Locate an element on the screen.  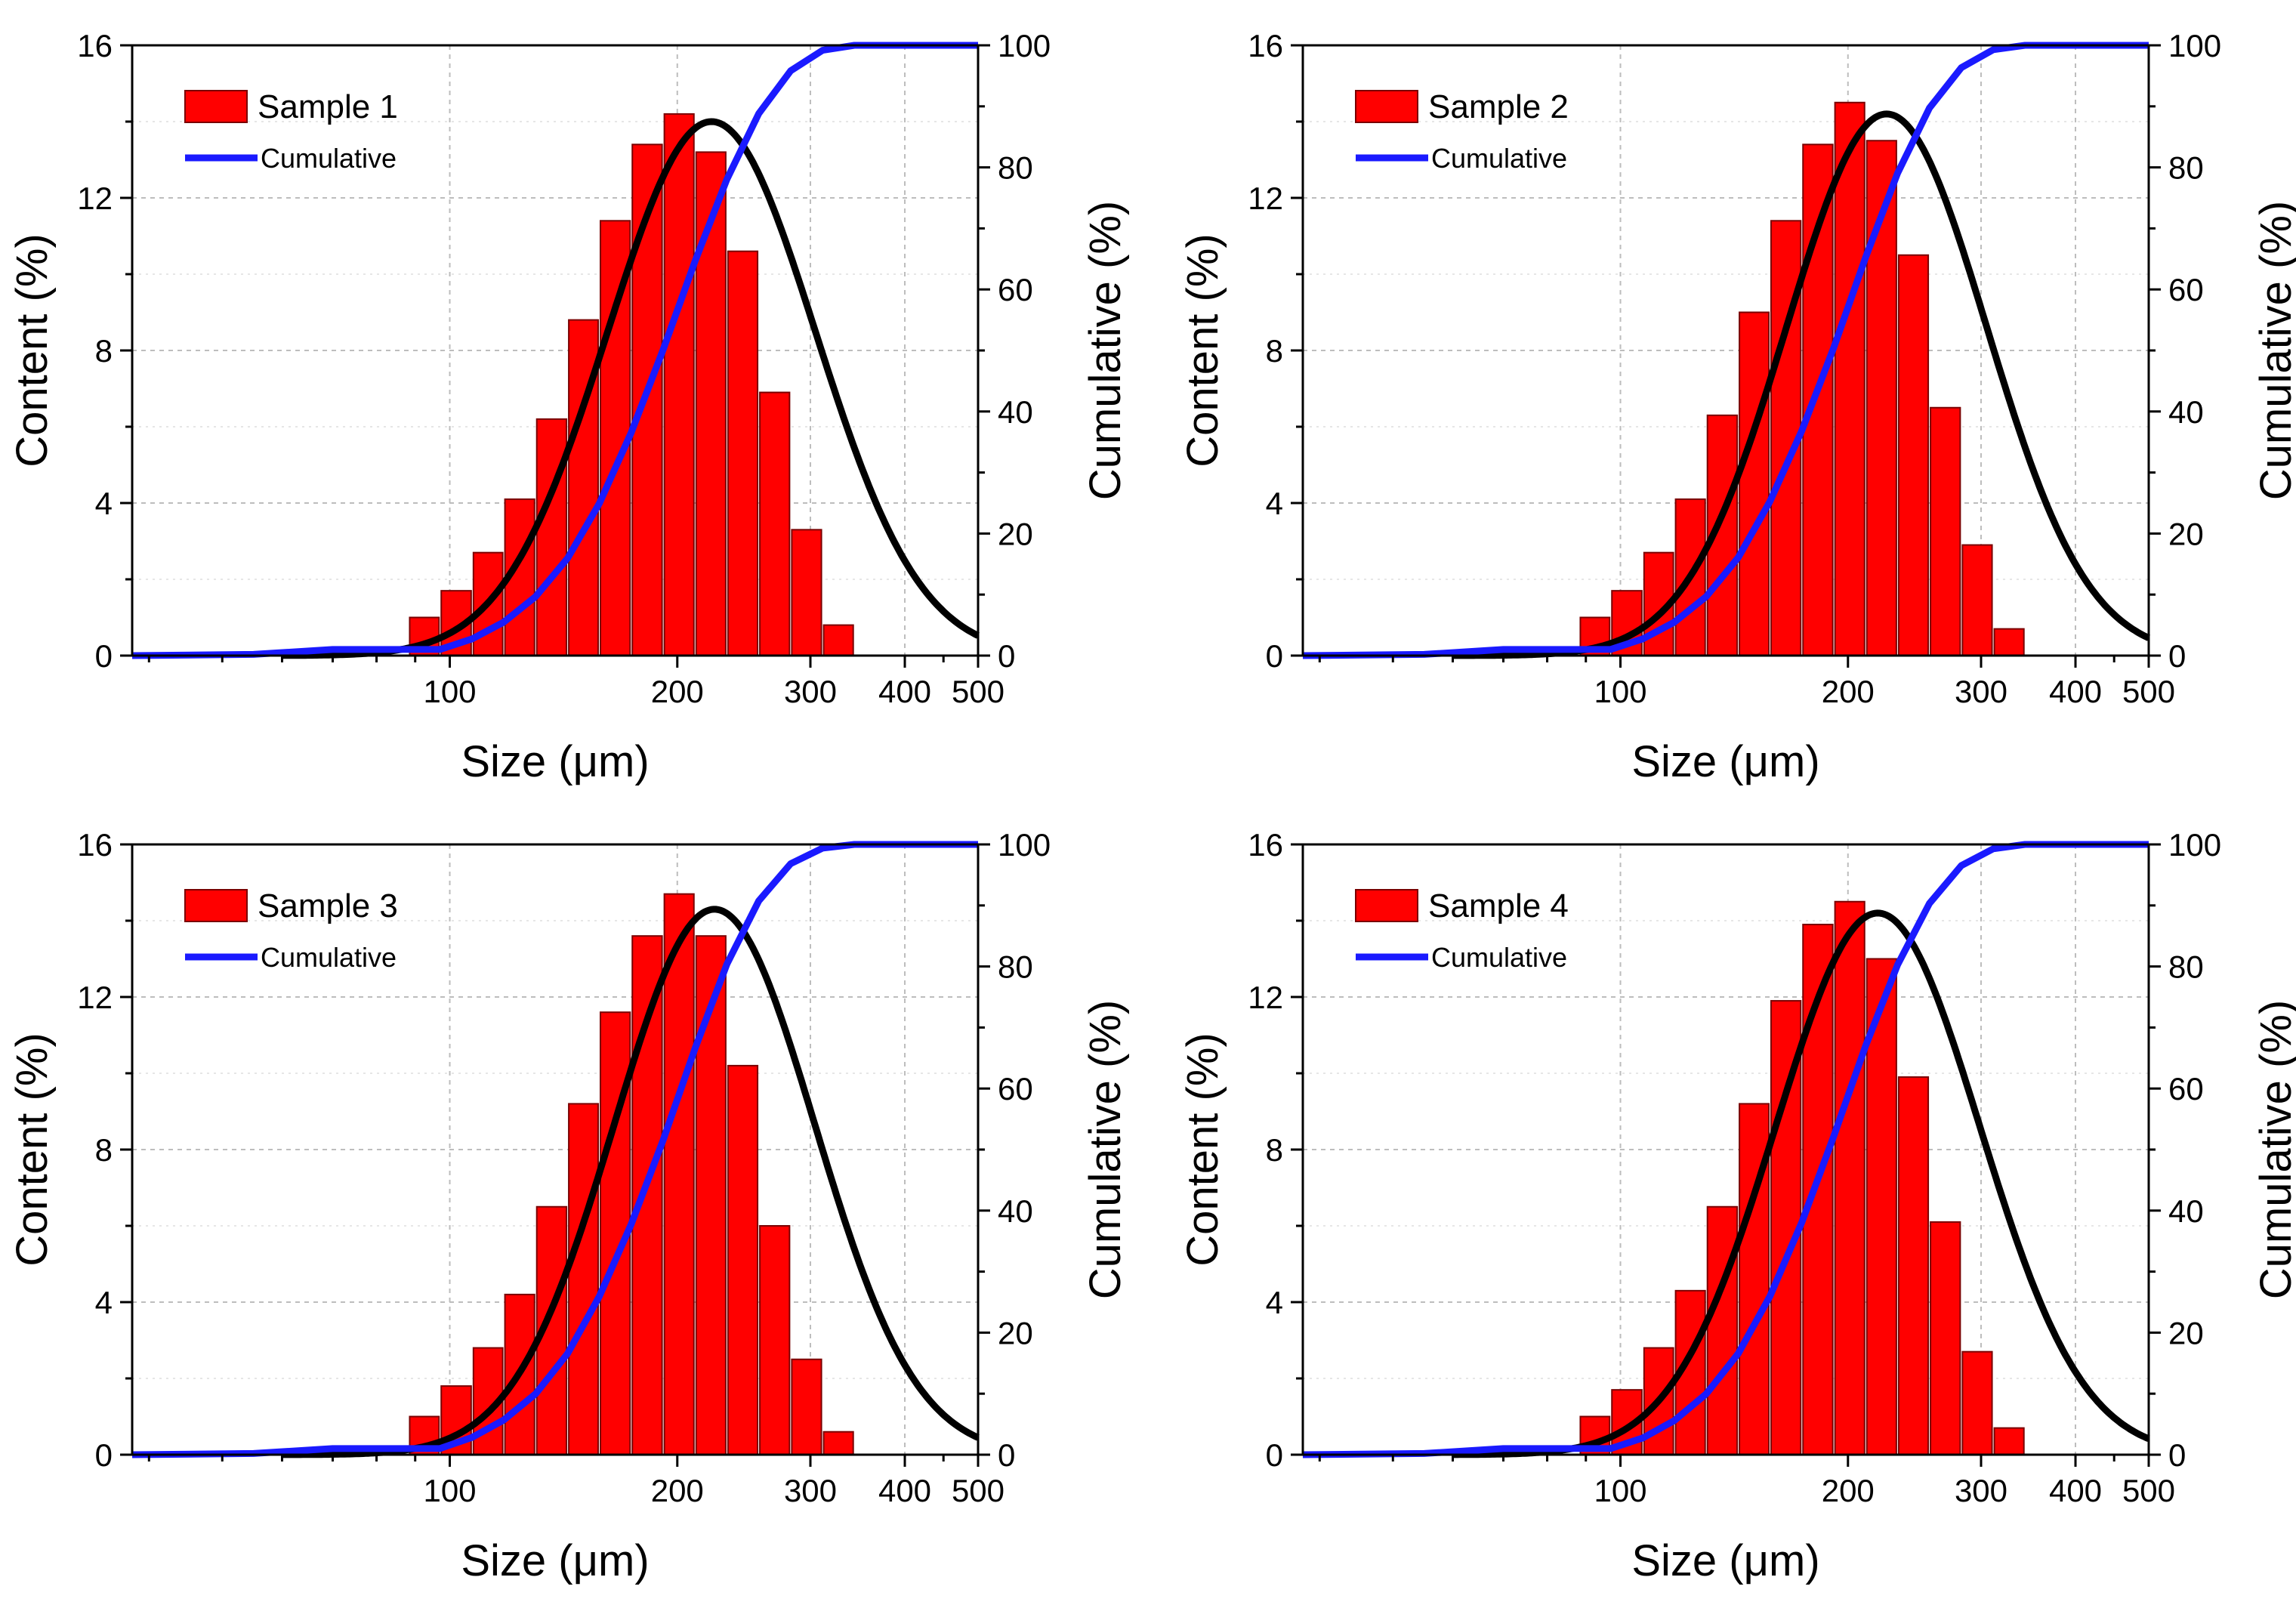
legend: Sample 2 Cumulative is located at coordinates (1462, 131).